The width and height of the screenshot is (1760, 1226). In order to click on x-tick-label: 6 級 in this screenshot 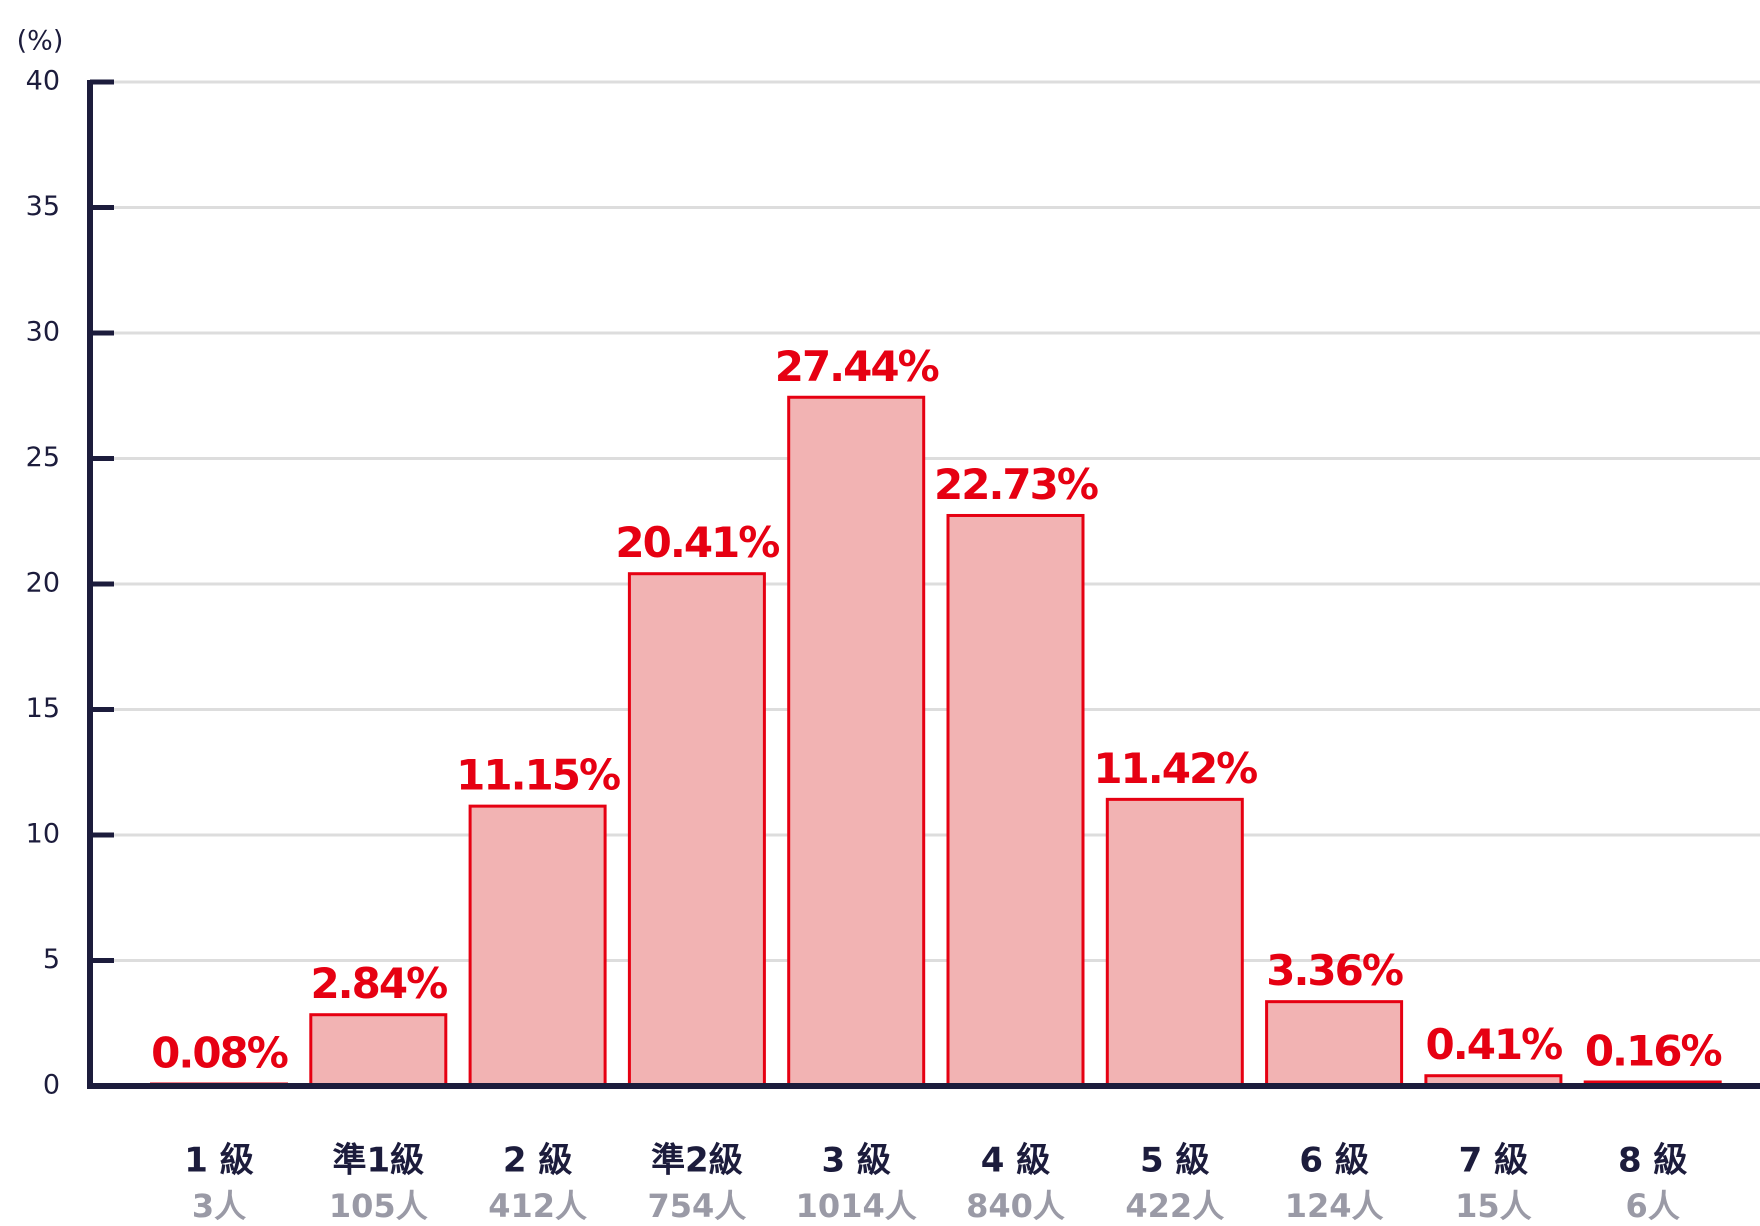, I will do `click(1334, 1161)`.